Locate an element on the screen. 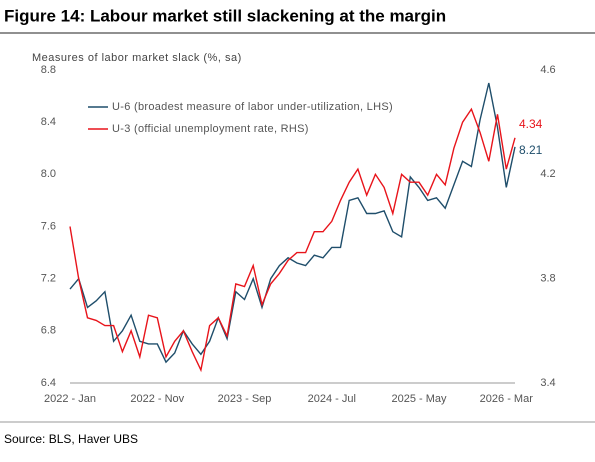  y2-tick-label: 3.4 is located at coordinates (547, 383).